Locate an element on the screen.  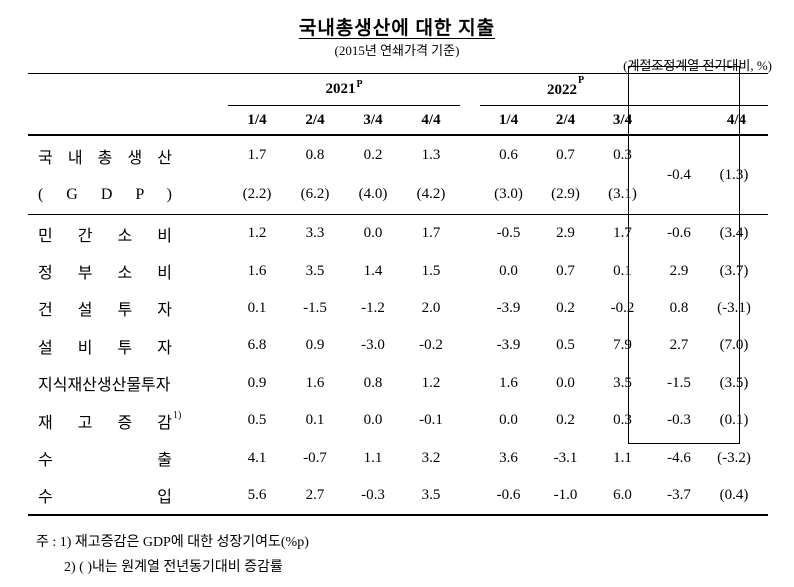
cell-value: (4.2) is located at coordinates (431, 194).